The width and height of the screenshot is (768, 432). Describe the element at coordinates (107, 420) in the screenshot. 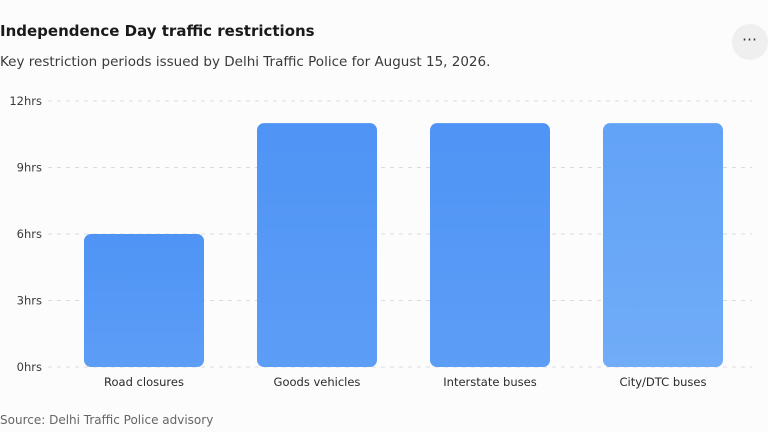

I see `source-note: Source: Delhi Traffic Police advisory` at that location.